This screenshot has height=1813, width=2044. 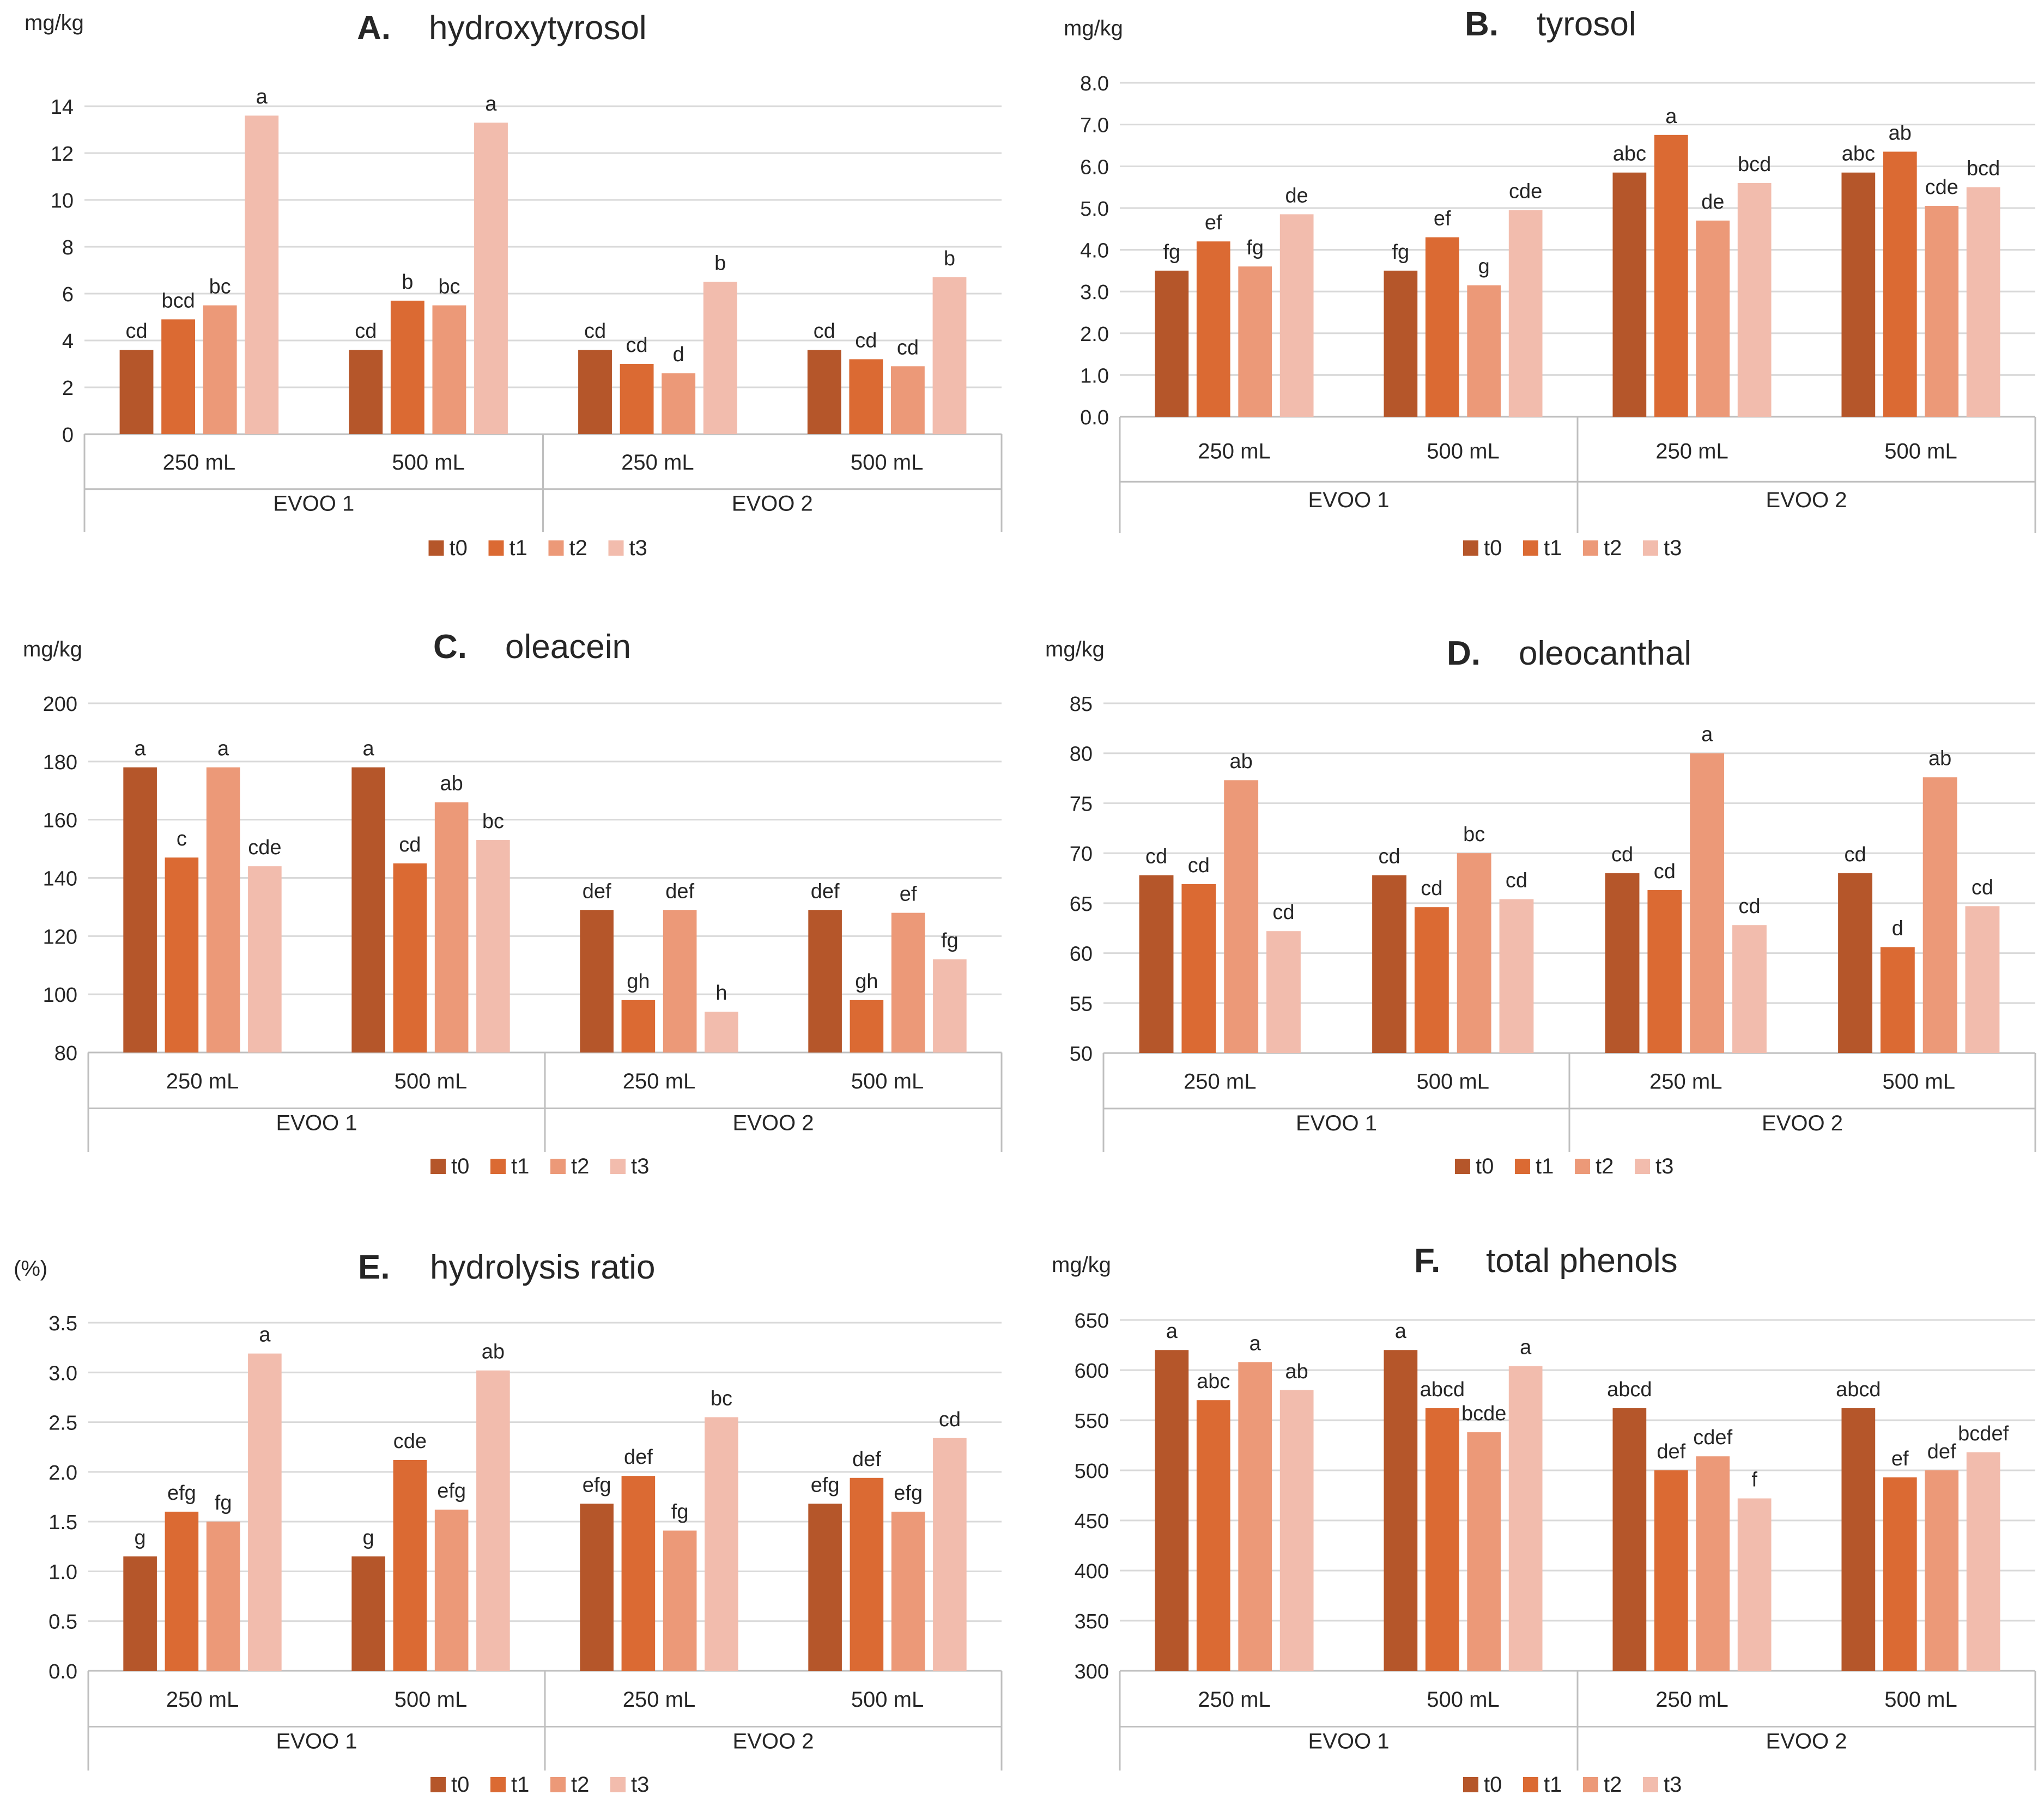 I want to click on x-group-label: EVOO 2, so click(x=1803, y=1123).